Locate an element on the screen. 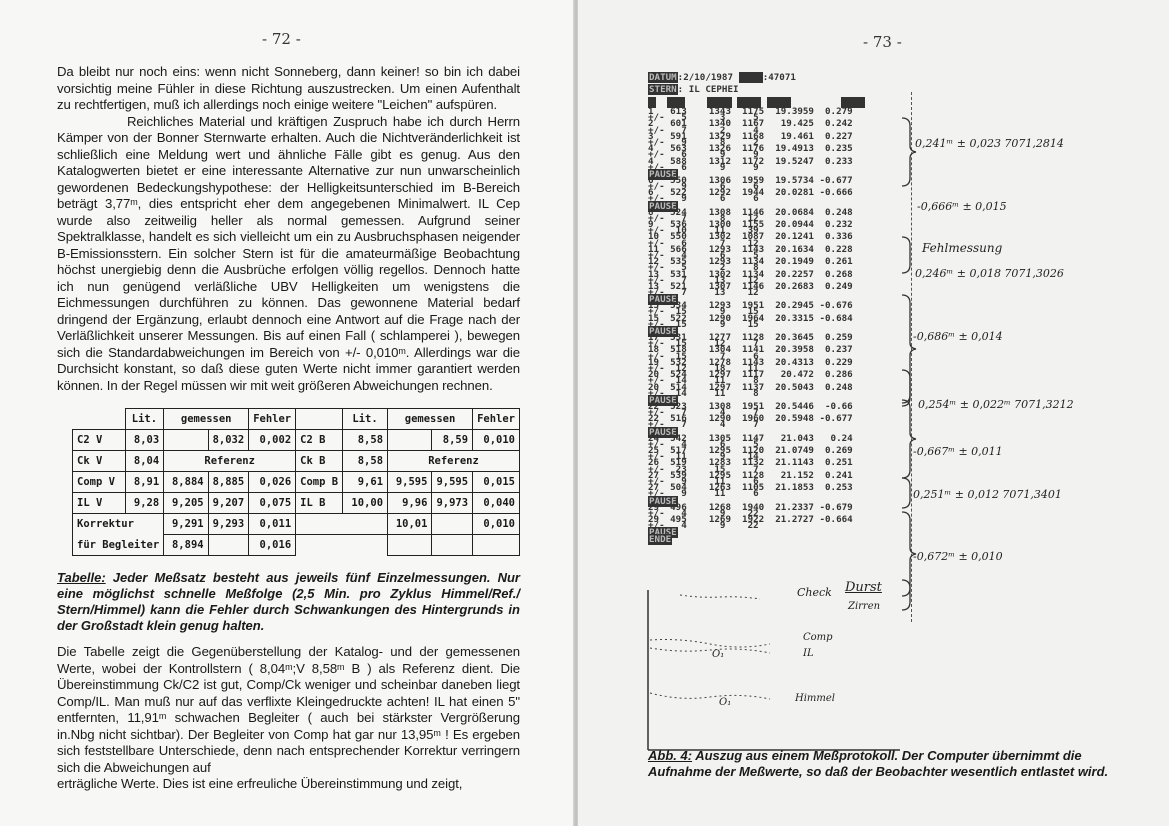  printout-record: 4 563 1326 1176 19.4913 0.235 is located at coordinates (750, 149).